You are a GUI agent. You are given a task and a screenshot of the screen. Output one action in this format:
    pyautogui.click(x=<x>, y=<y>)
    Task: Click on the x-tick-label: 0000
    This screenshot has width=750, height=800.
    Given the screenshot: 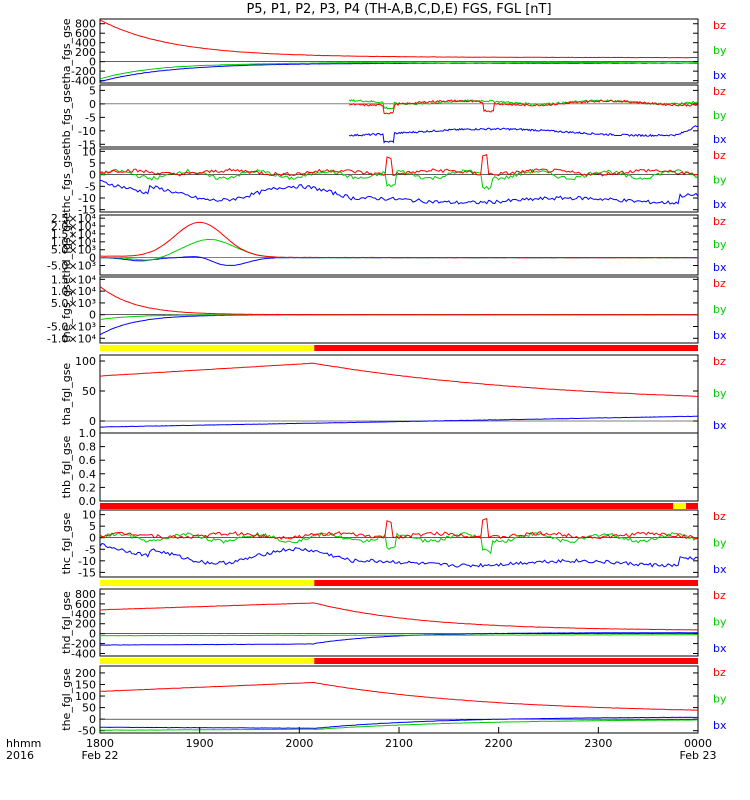 What is the action you would take?
    pyautogui.click(x=698, y=743)
    